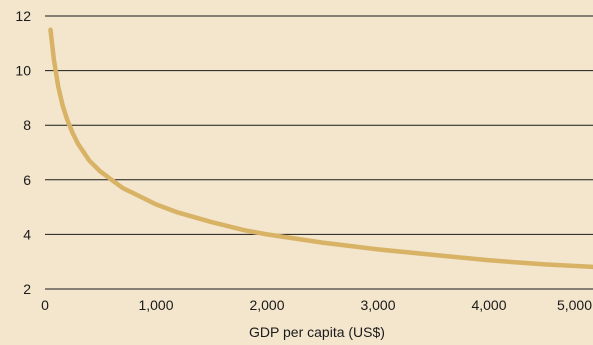 This screenshot has height=345, width=593. What do you see at coordinates (27, 180) in the screenshot?
I see `y-tick-label: 6` at bounding box center [27, 180].